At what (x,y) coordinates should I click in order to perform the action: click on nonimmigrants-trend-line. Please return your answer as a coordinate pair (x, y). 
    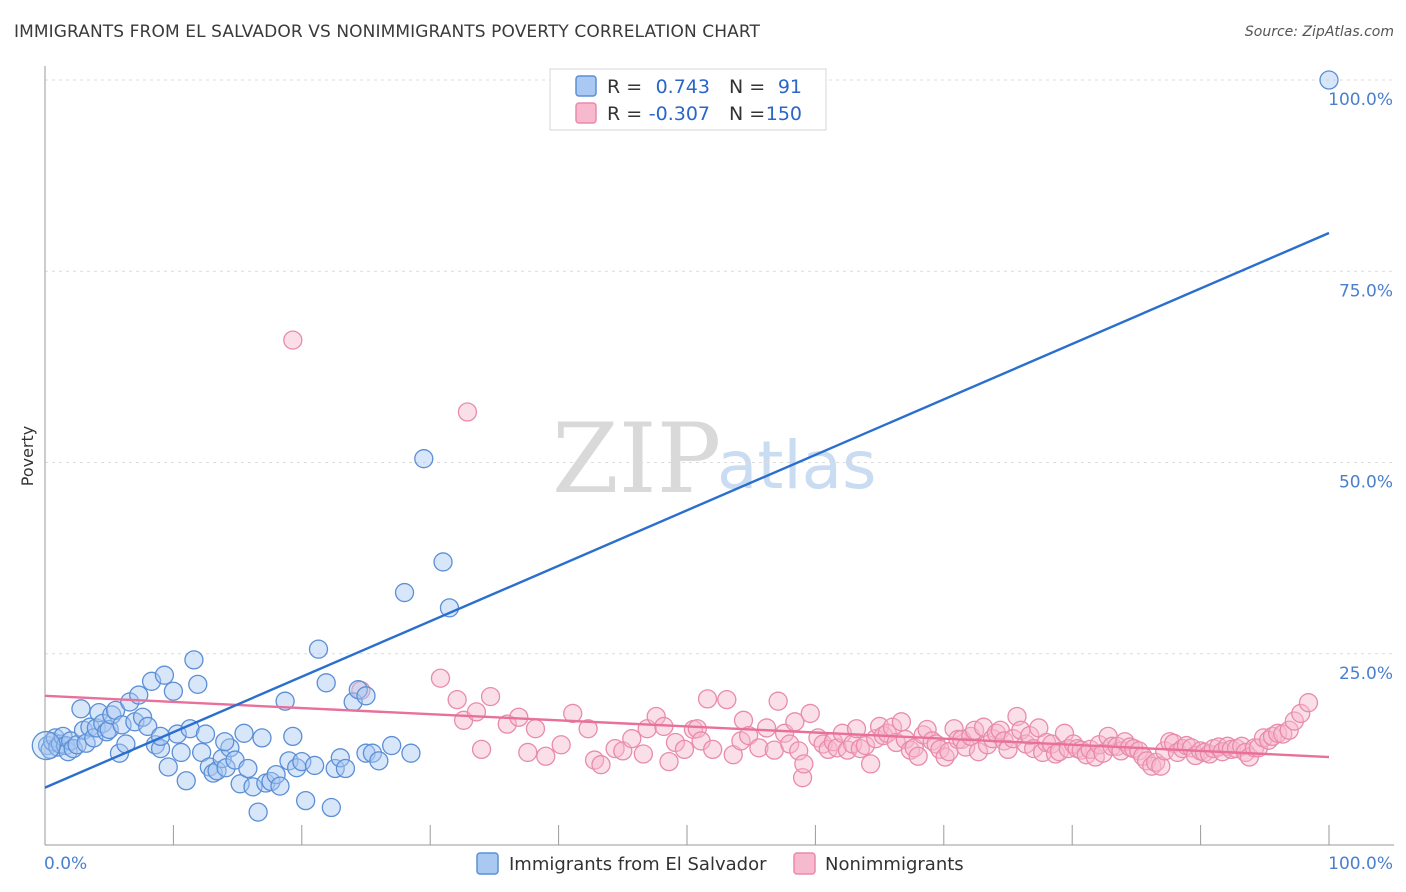
    Looking at the image, I should click on (687, 726).